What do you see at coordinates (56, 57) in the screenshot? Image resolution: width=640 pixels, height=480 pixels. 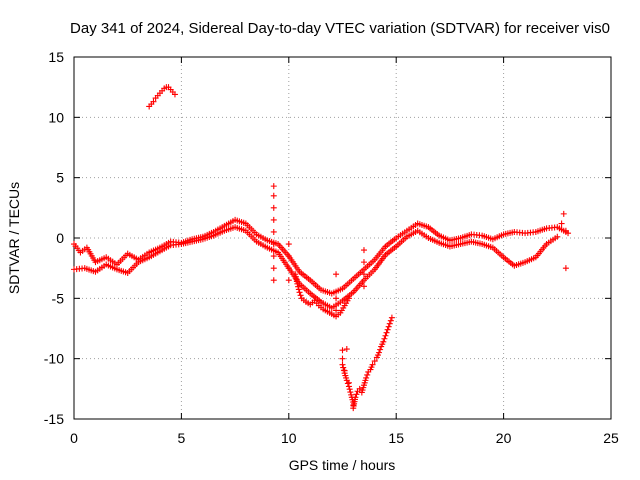 I see `y-tick-label: 15` at bounding box center [56, 57].